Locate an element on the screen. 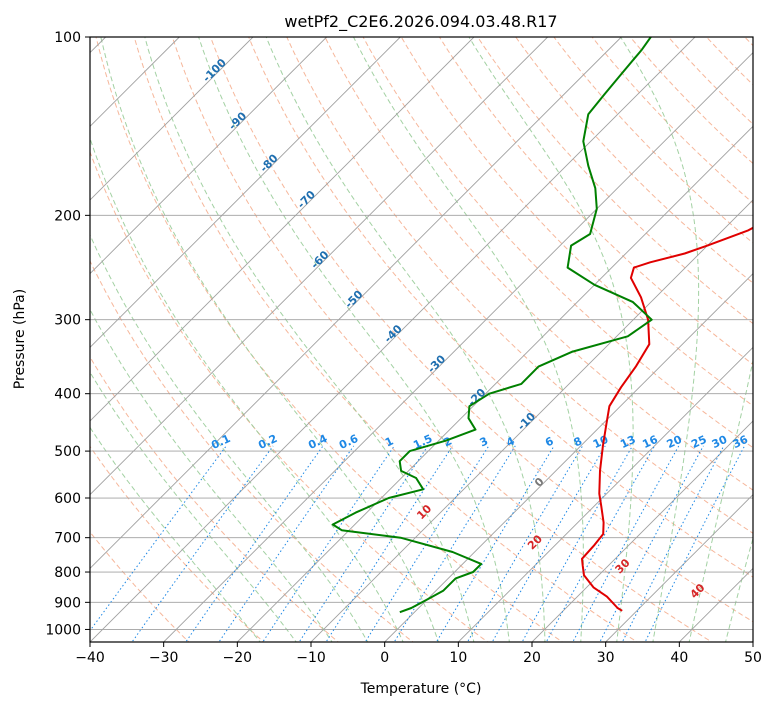 This screenshot has height=708, width=775. mixing-ratio-label: 1 is located at coordinates (389, 441).